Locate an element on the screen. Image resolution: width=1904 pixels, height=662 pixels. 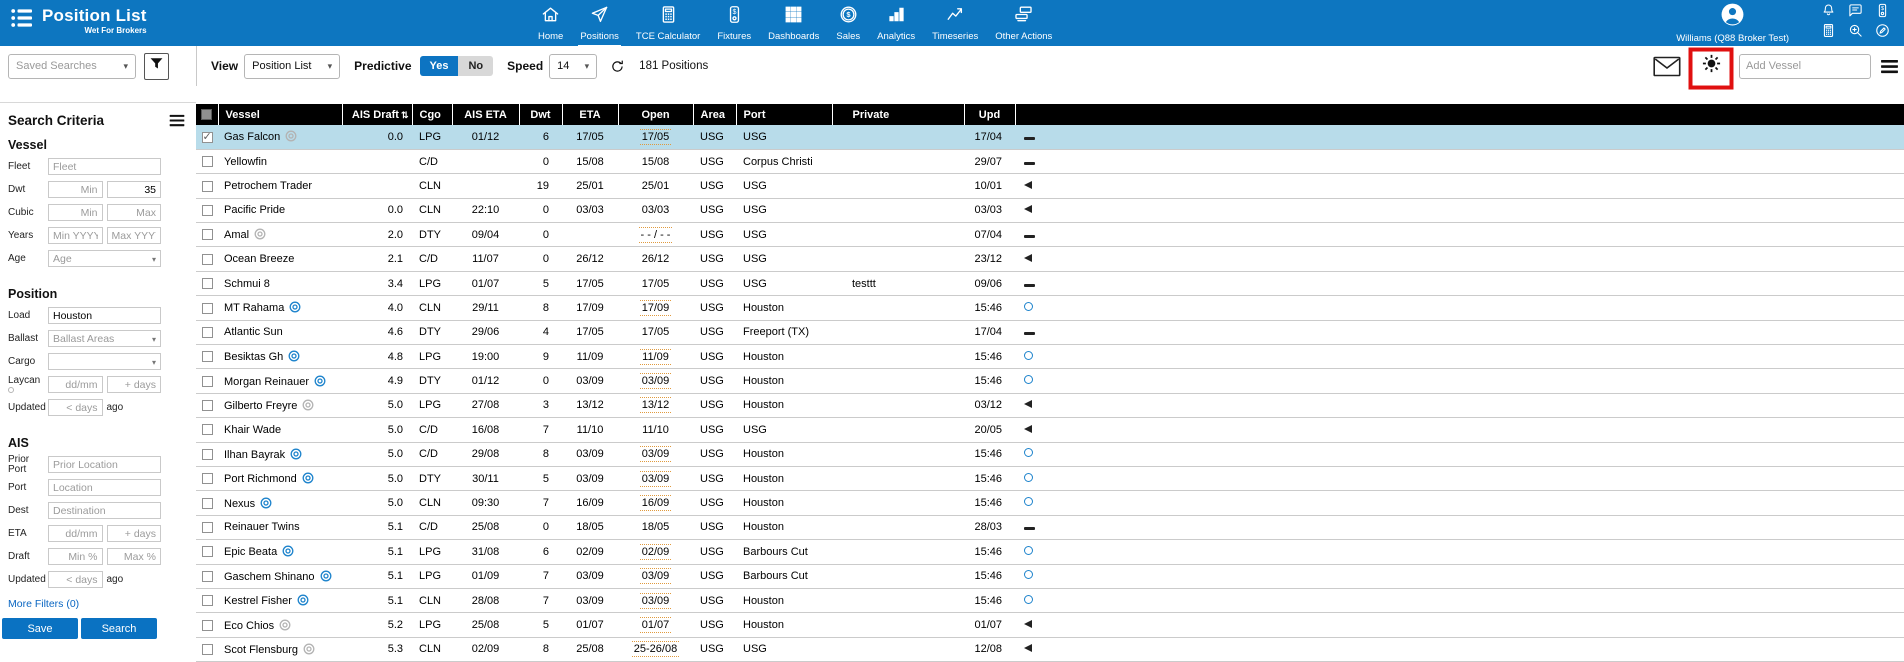
table-menu-button is located at coordinates (1889, 66).